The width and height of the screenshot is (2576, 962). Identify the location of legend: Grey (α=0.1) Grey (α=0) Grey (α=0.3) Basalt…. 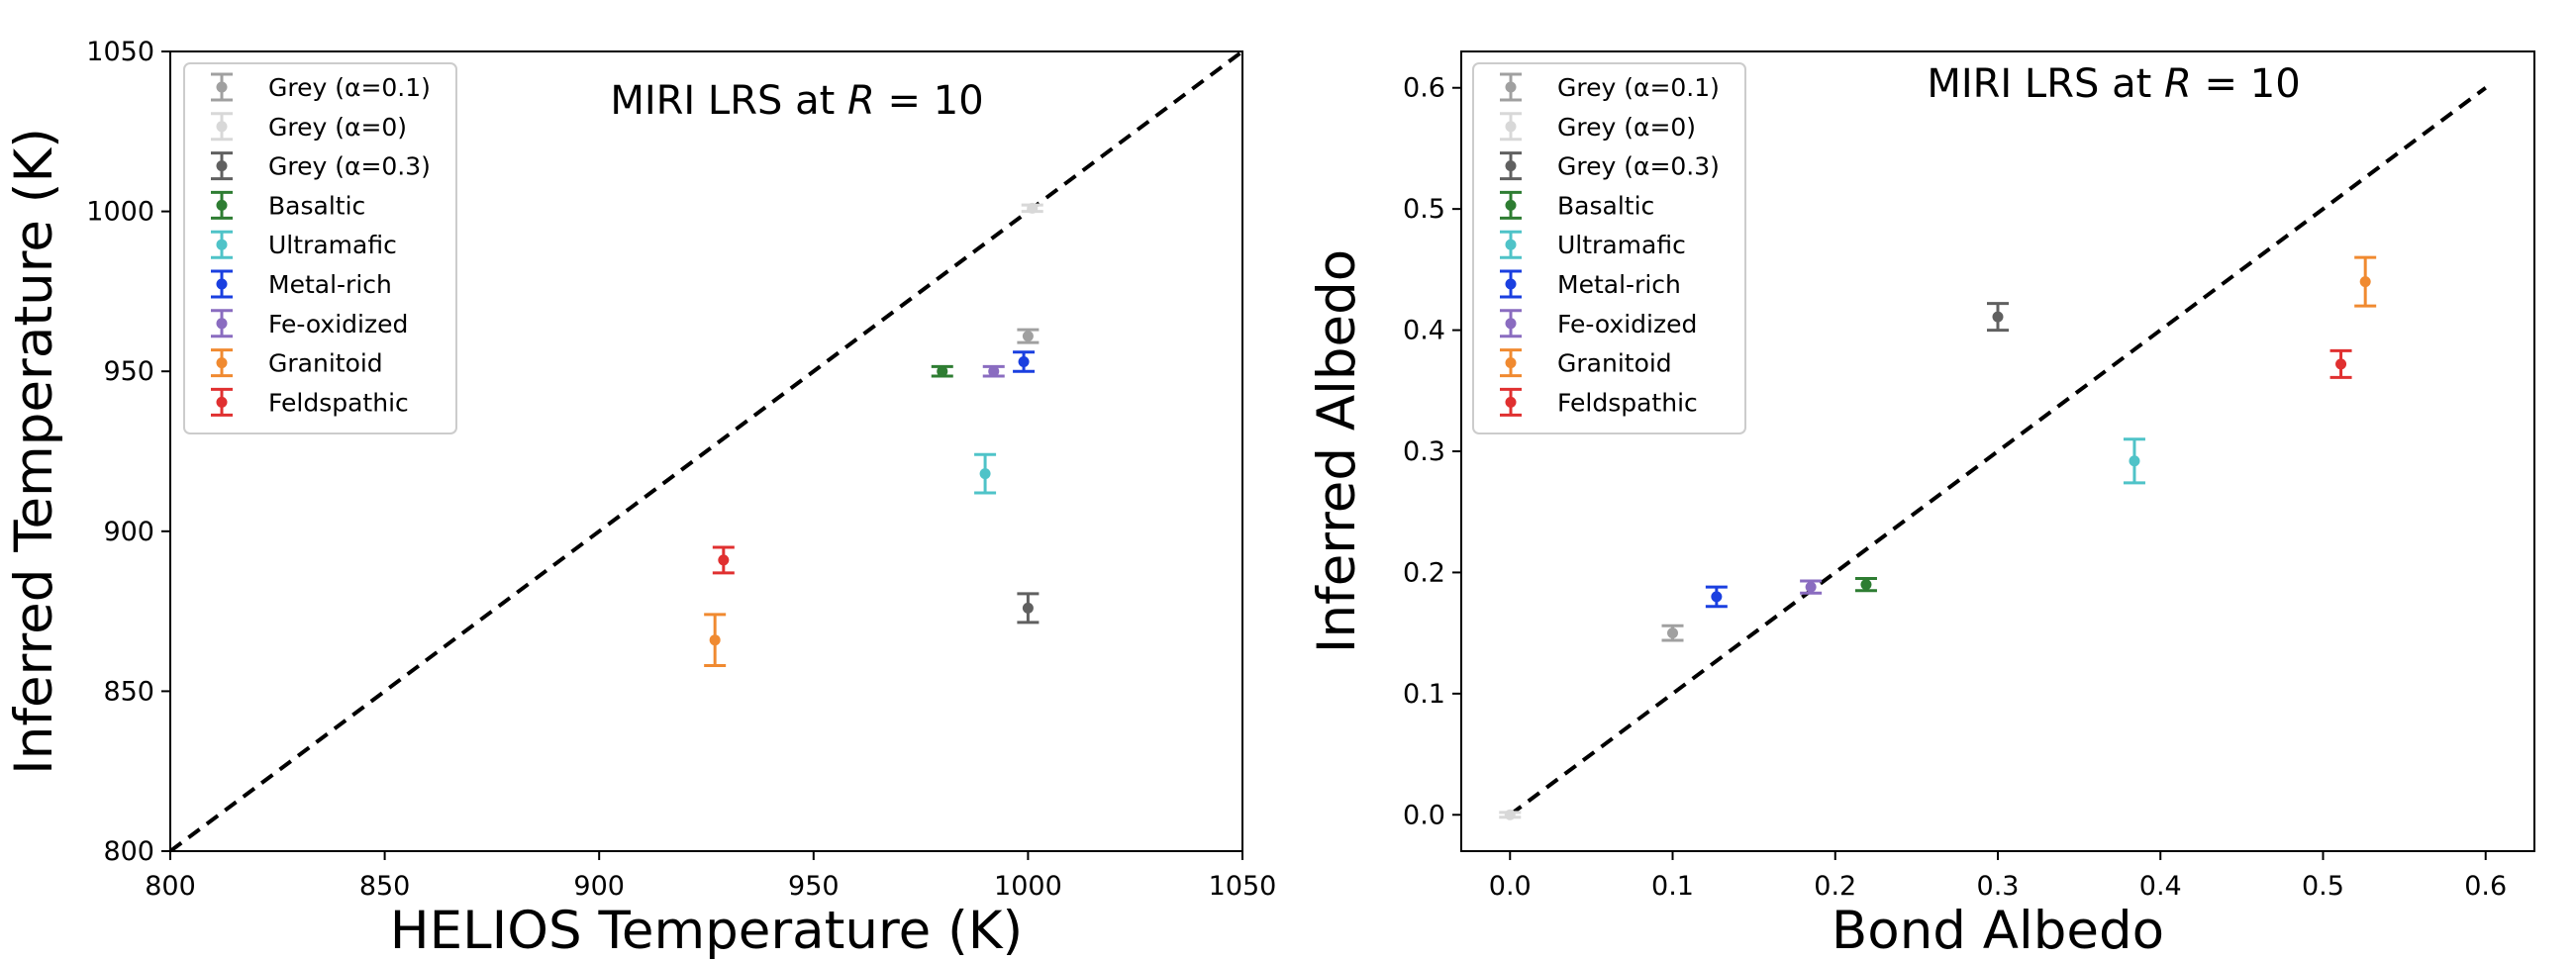
(1609, 248).